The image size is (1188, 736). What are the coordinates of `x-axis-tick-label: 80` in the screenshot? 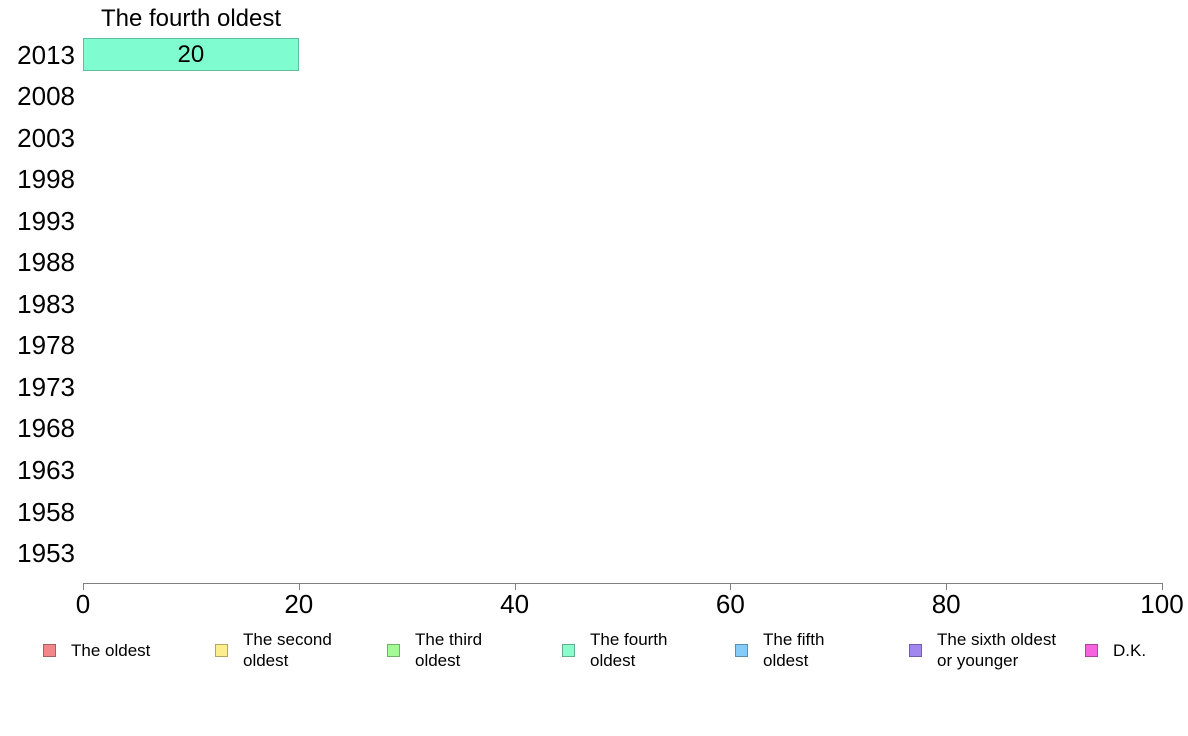 It's located at (946, 604).